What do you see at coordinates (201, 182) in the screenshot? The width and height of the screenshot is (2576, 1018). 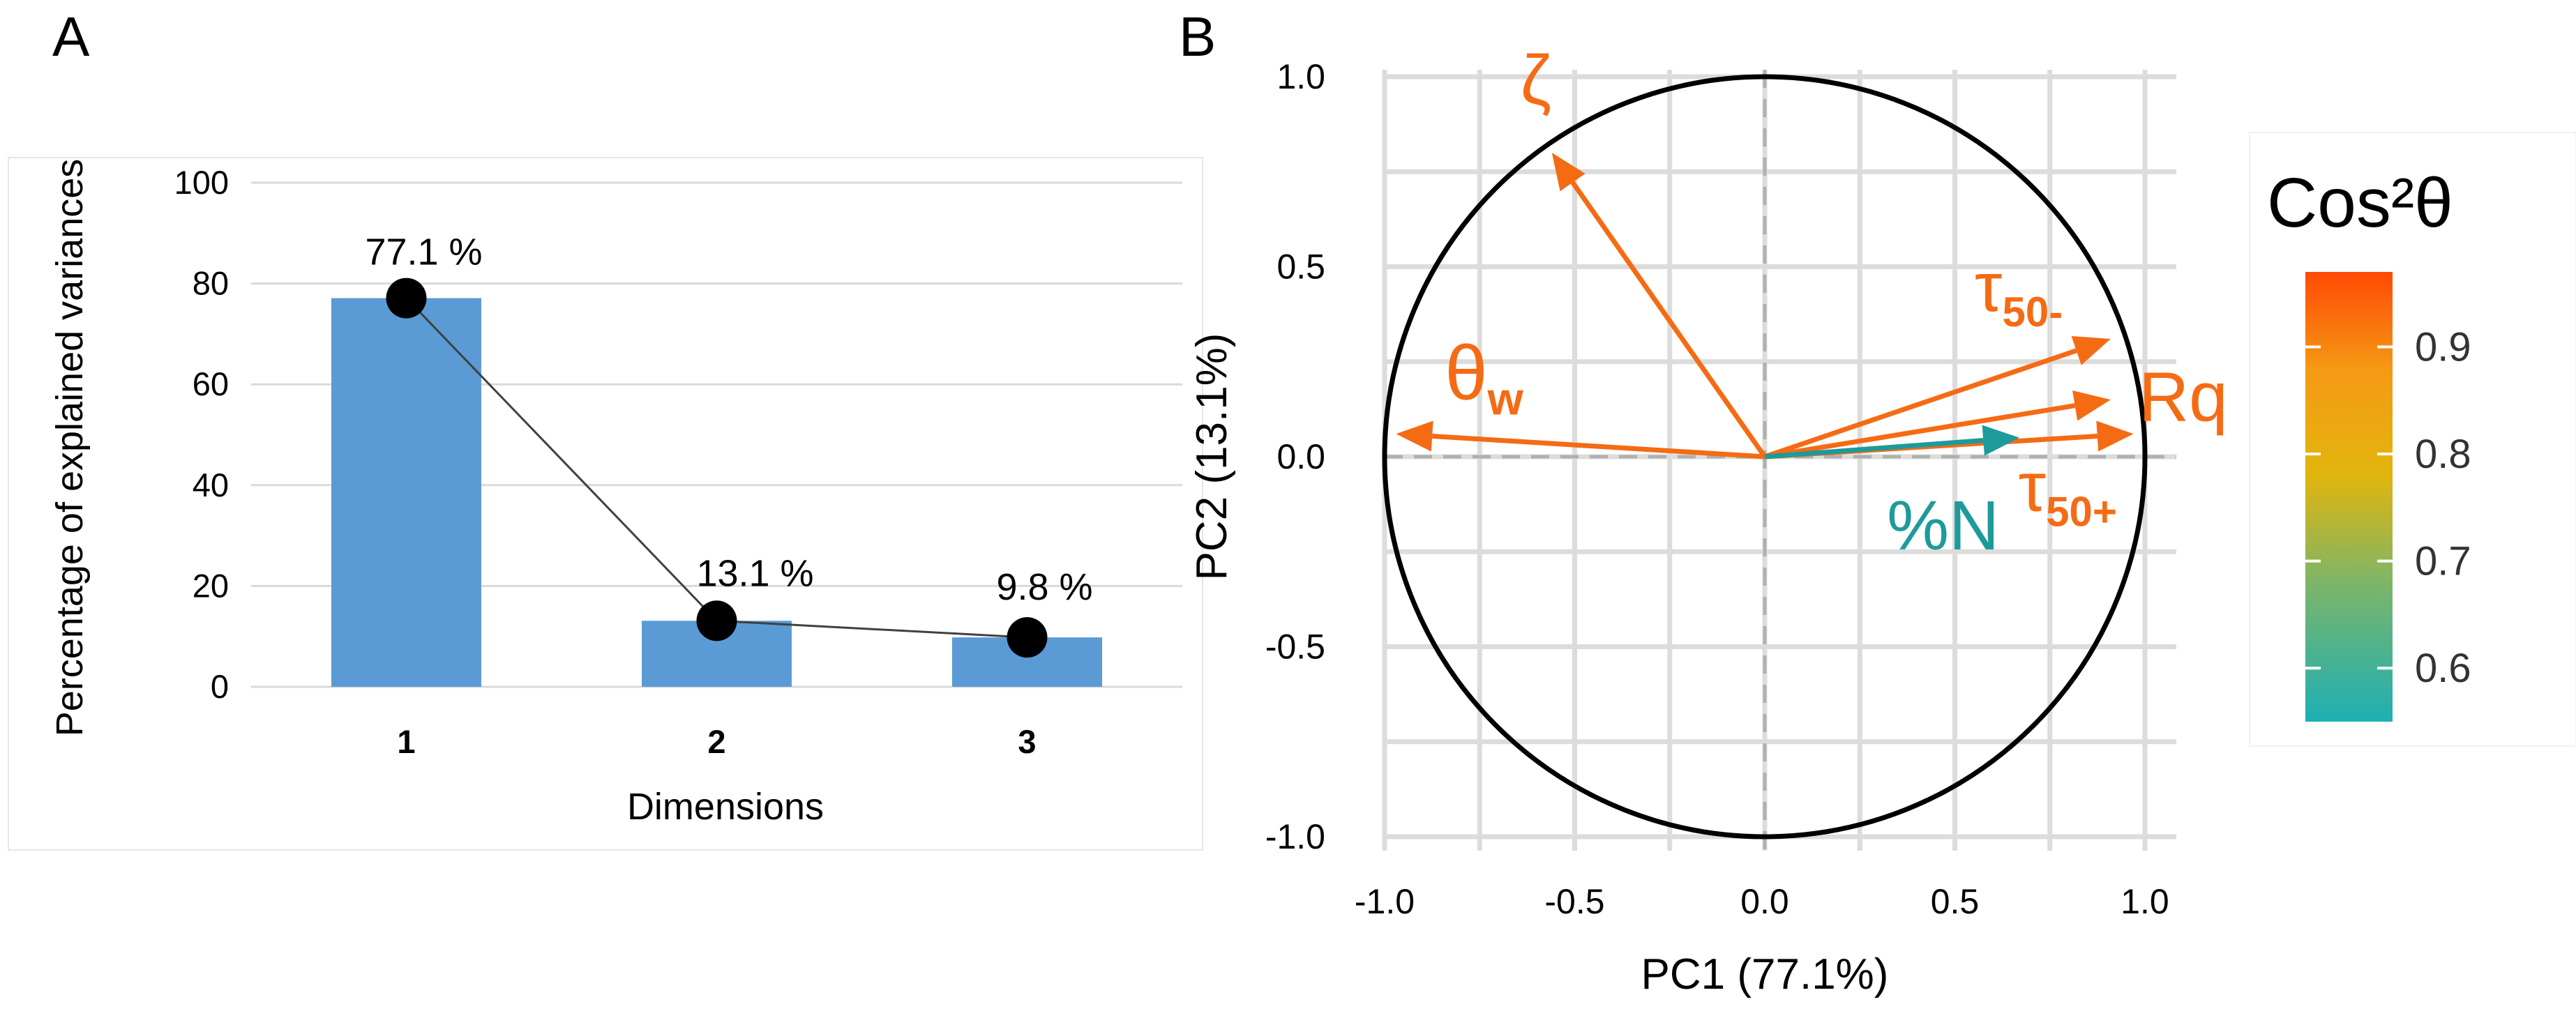 I see `panel-a-y-tick-label: 100` at bounding box center [201, 182].